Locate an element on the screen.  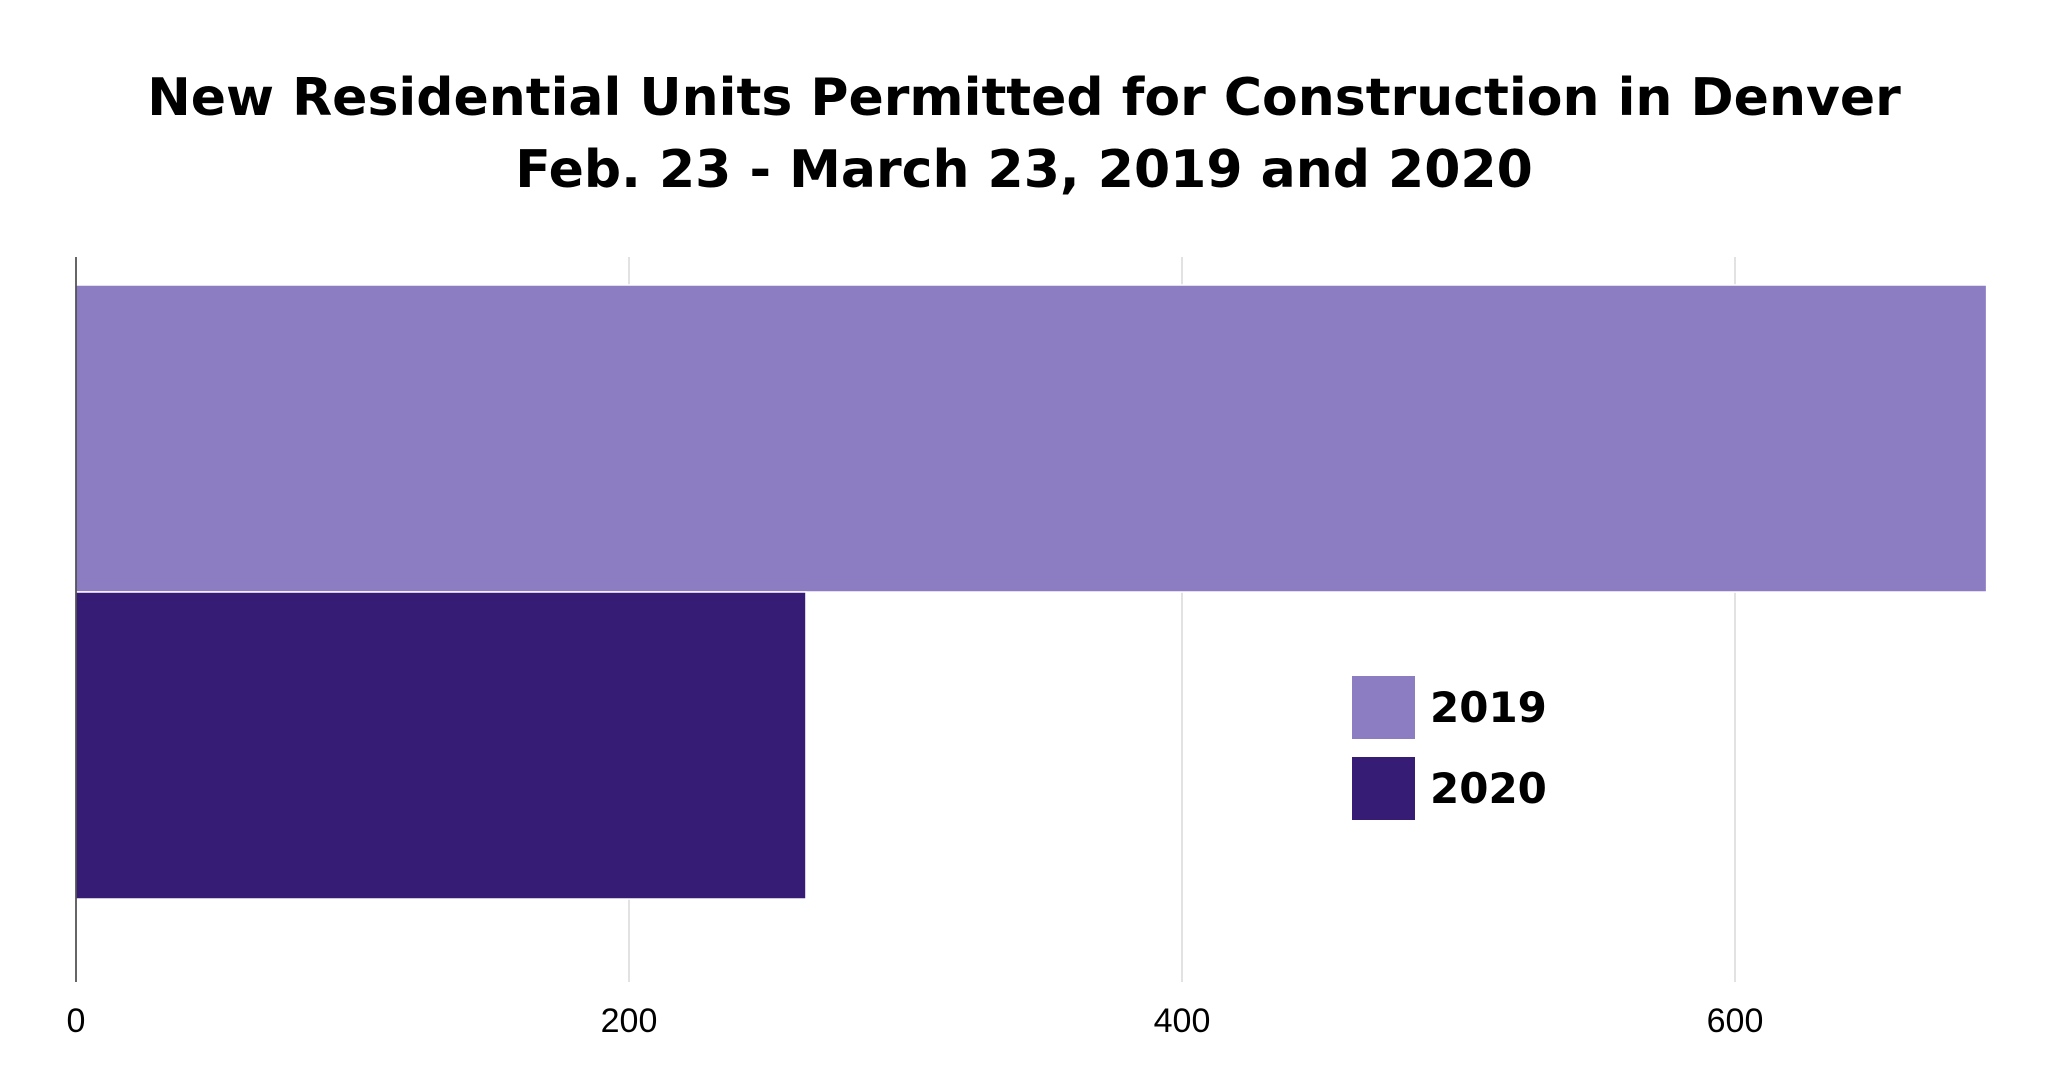
legend-swatch-2020 is located at coordinates (1383, 788).